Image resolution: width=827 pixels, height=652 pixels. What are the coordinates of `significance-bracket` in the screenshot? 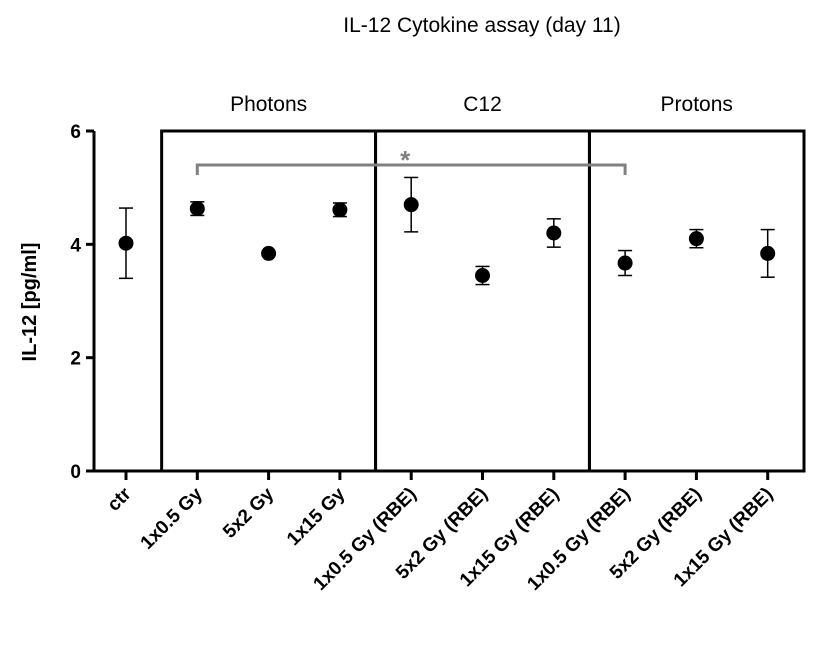 It's located at (411, 169).